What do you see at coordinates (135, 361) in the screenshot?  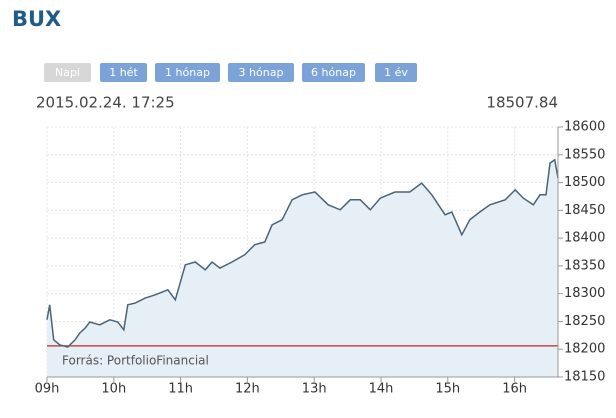 I see `source-note: Forrás: PortfolioFinancial` at bounding box center [135, 361].